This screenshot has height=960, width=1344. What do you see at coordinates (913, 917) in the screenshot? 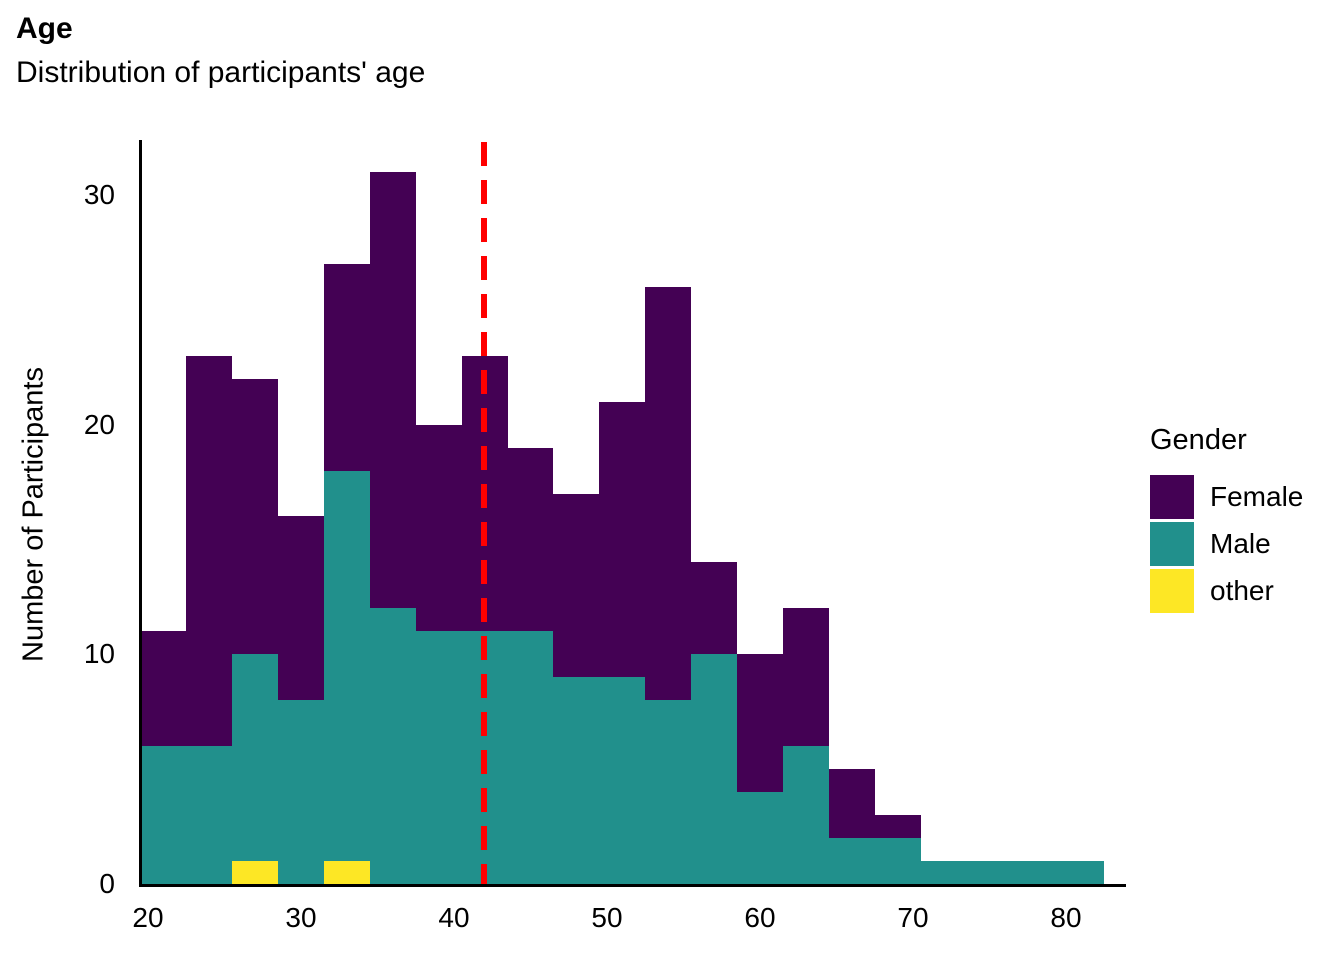
I see `x-tick-label-70: 70` at bounding box center [913, 917].